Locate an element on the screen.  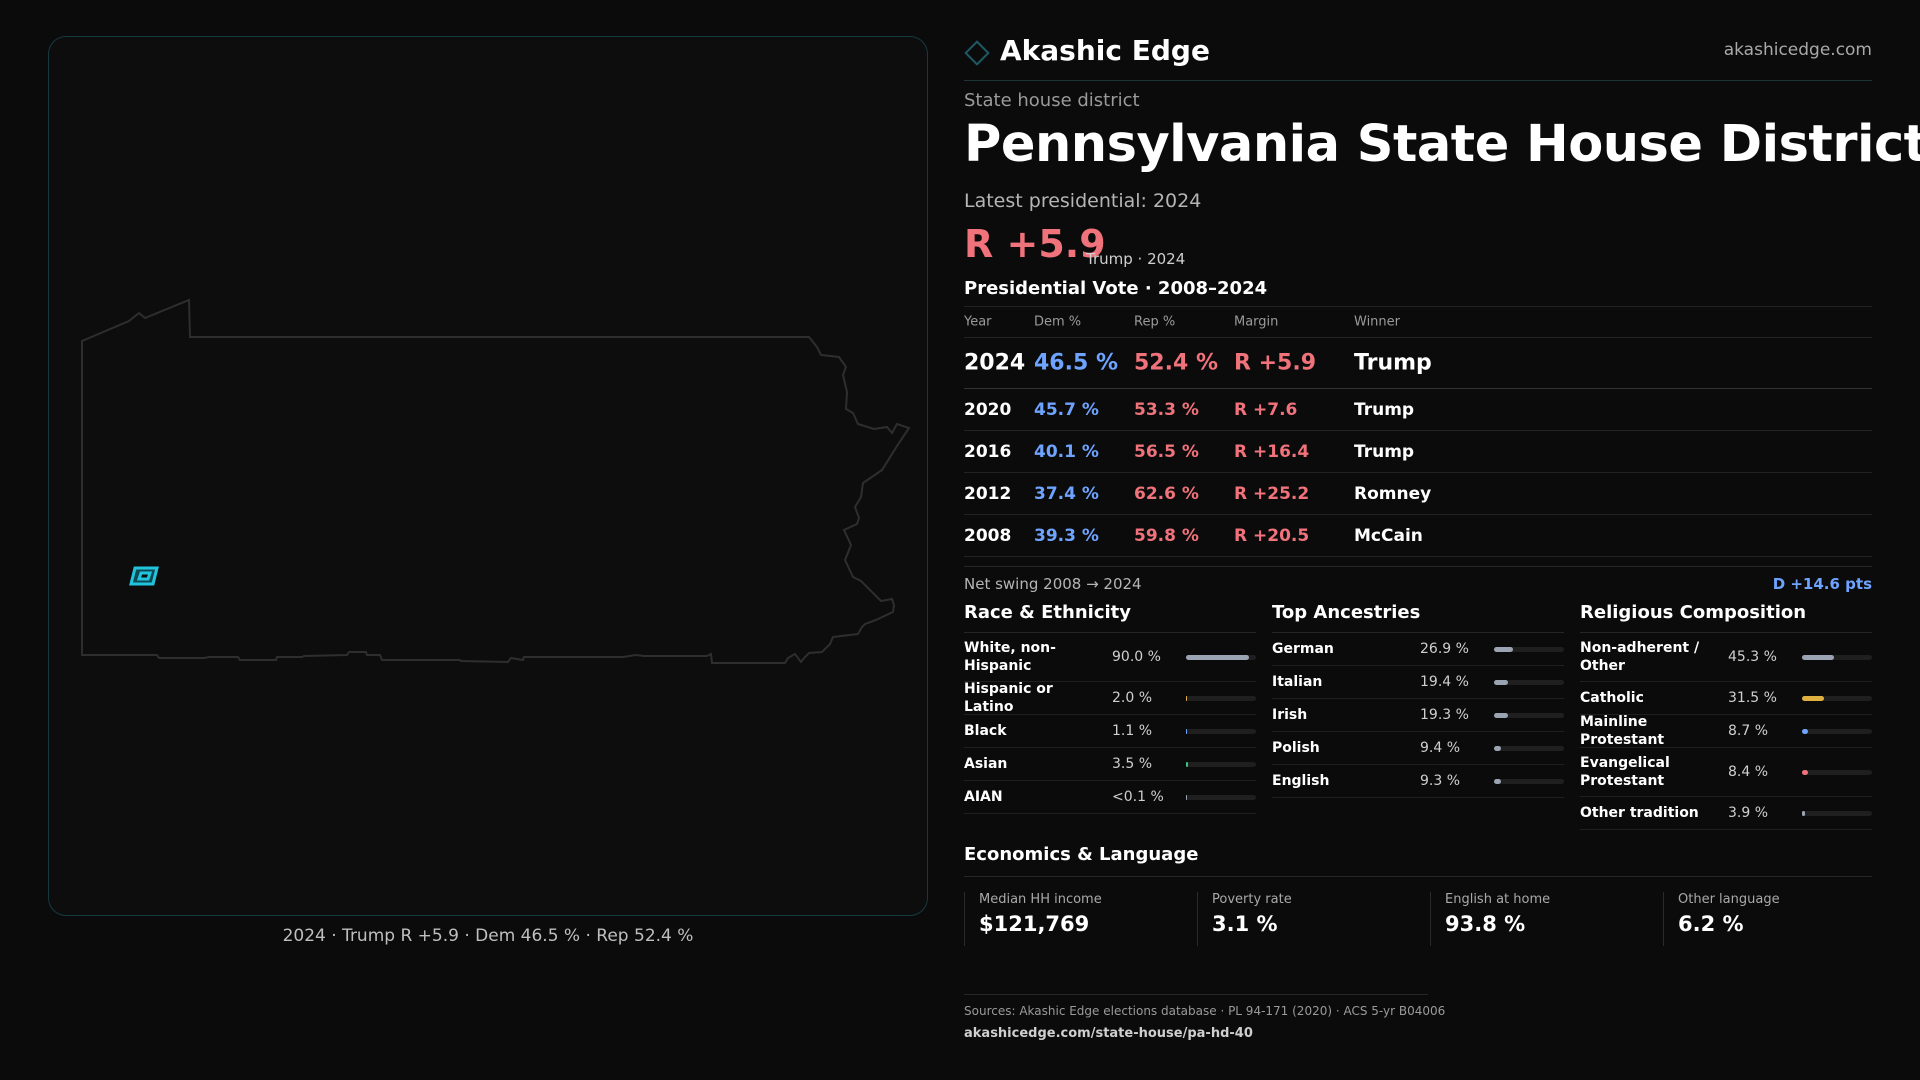
row-year: 2012 is located at coordinates (988, 493).